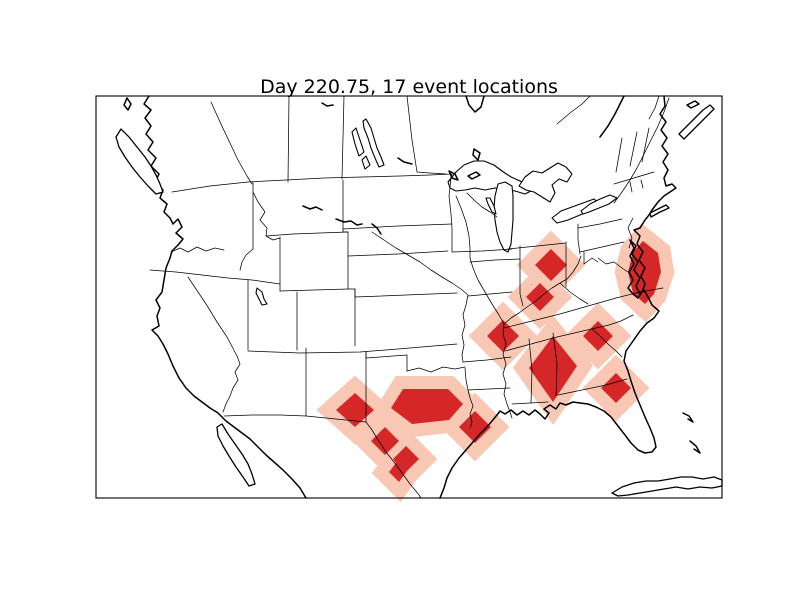 This screenshot has width=800, height=600. I want to click on prince-edward-island, so click(693, 104).